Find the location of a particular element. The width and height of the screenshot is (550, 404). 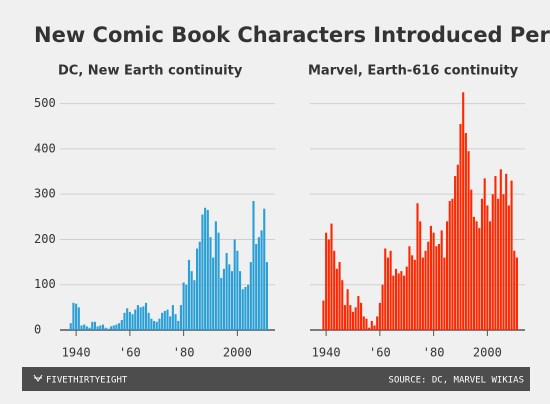

brand-icon is located at coordinates (38, 378).